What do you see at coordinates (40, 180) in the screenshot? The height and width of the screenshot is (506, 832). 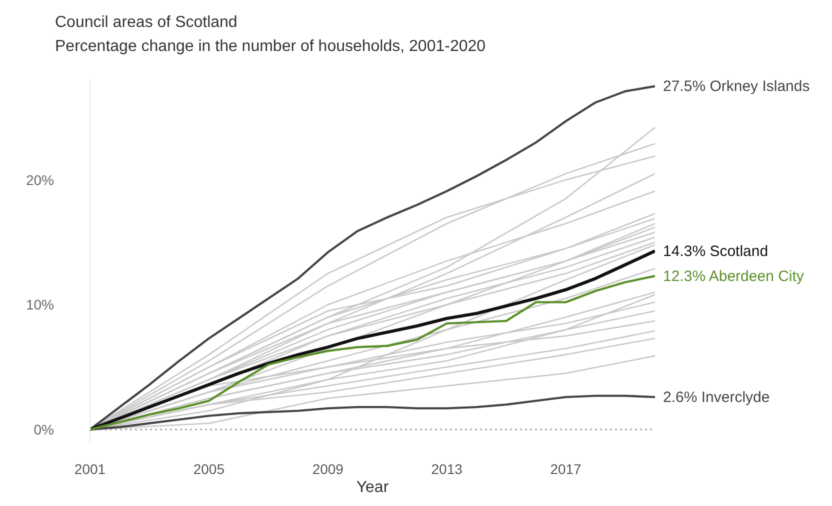 I see `y-tick-label: 20%` at bounding box center [40, 180].